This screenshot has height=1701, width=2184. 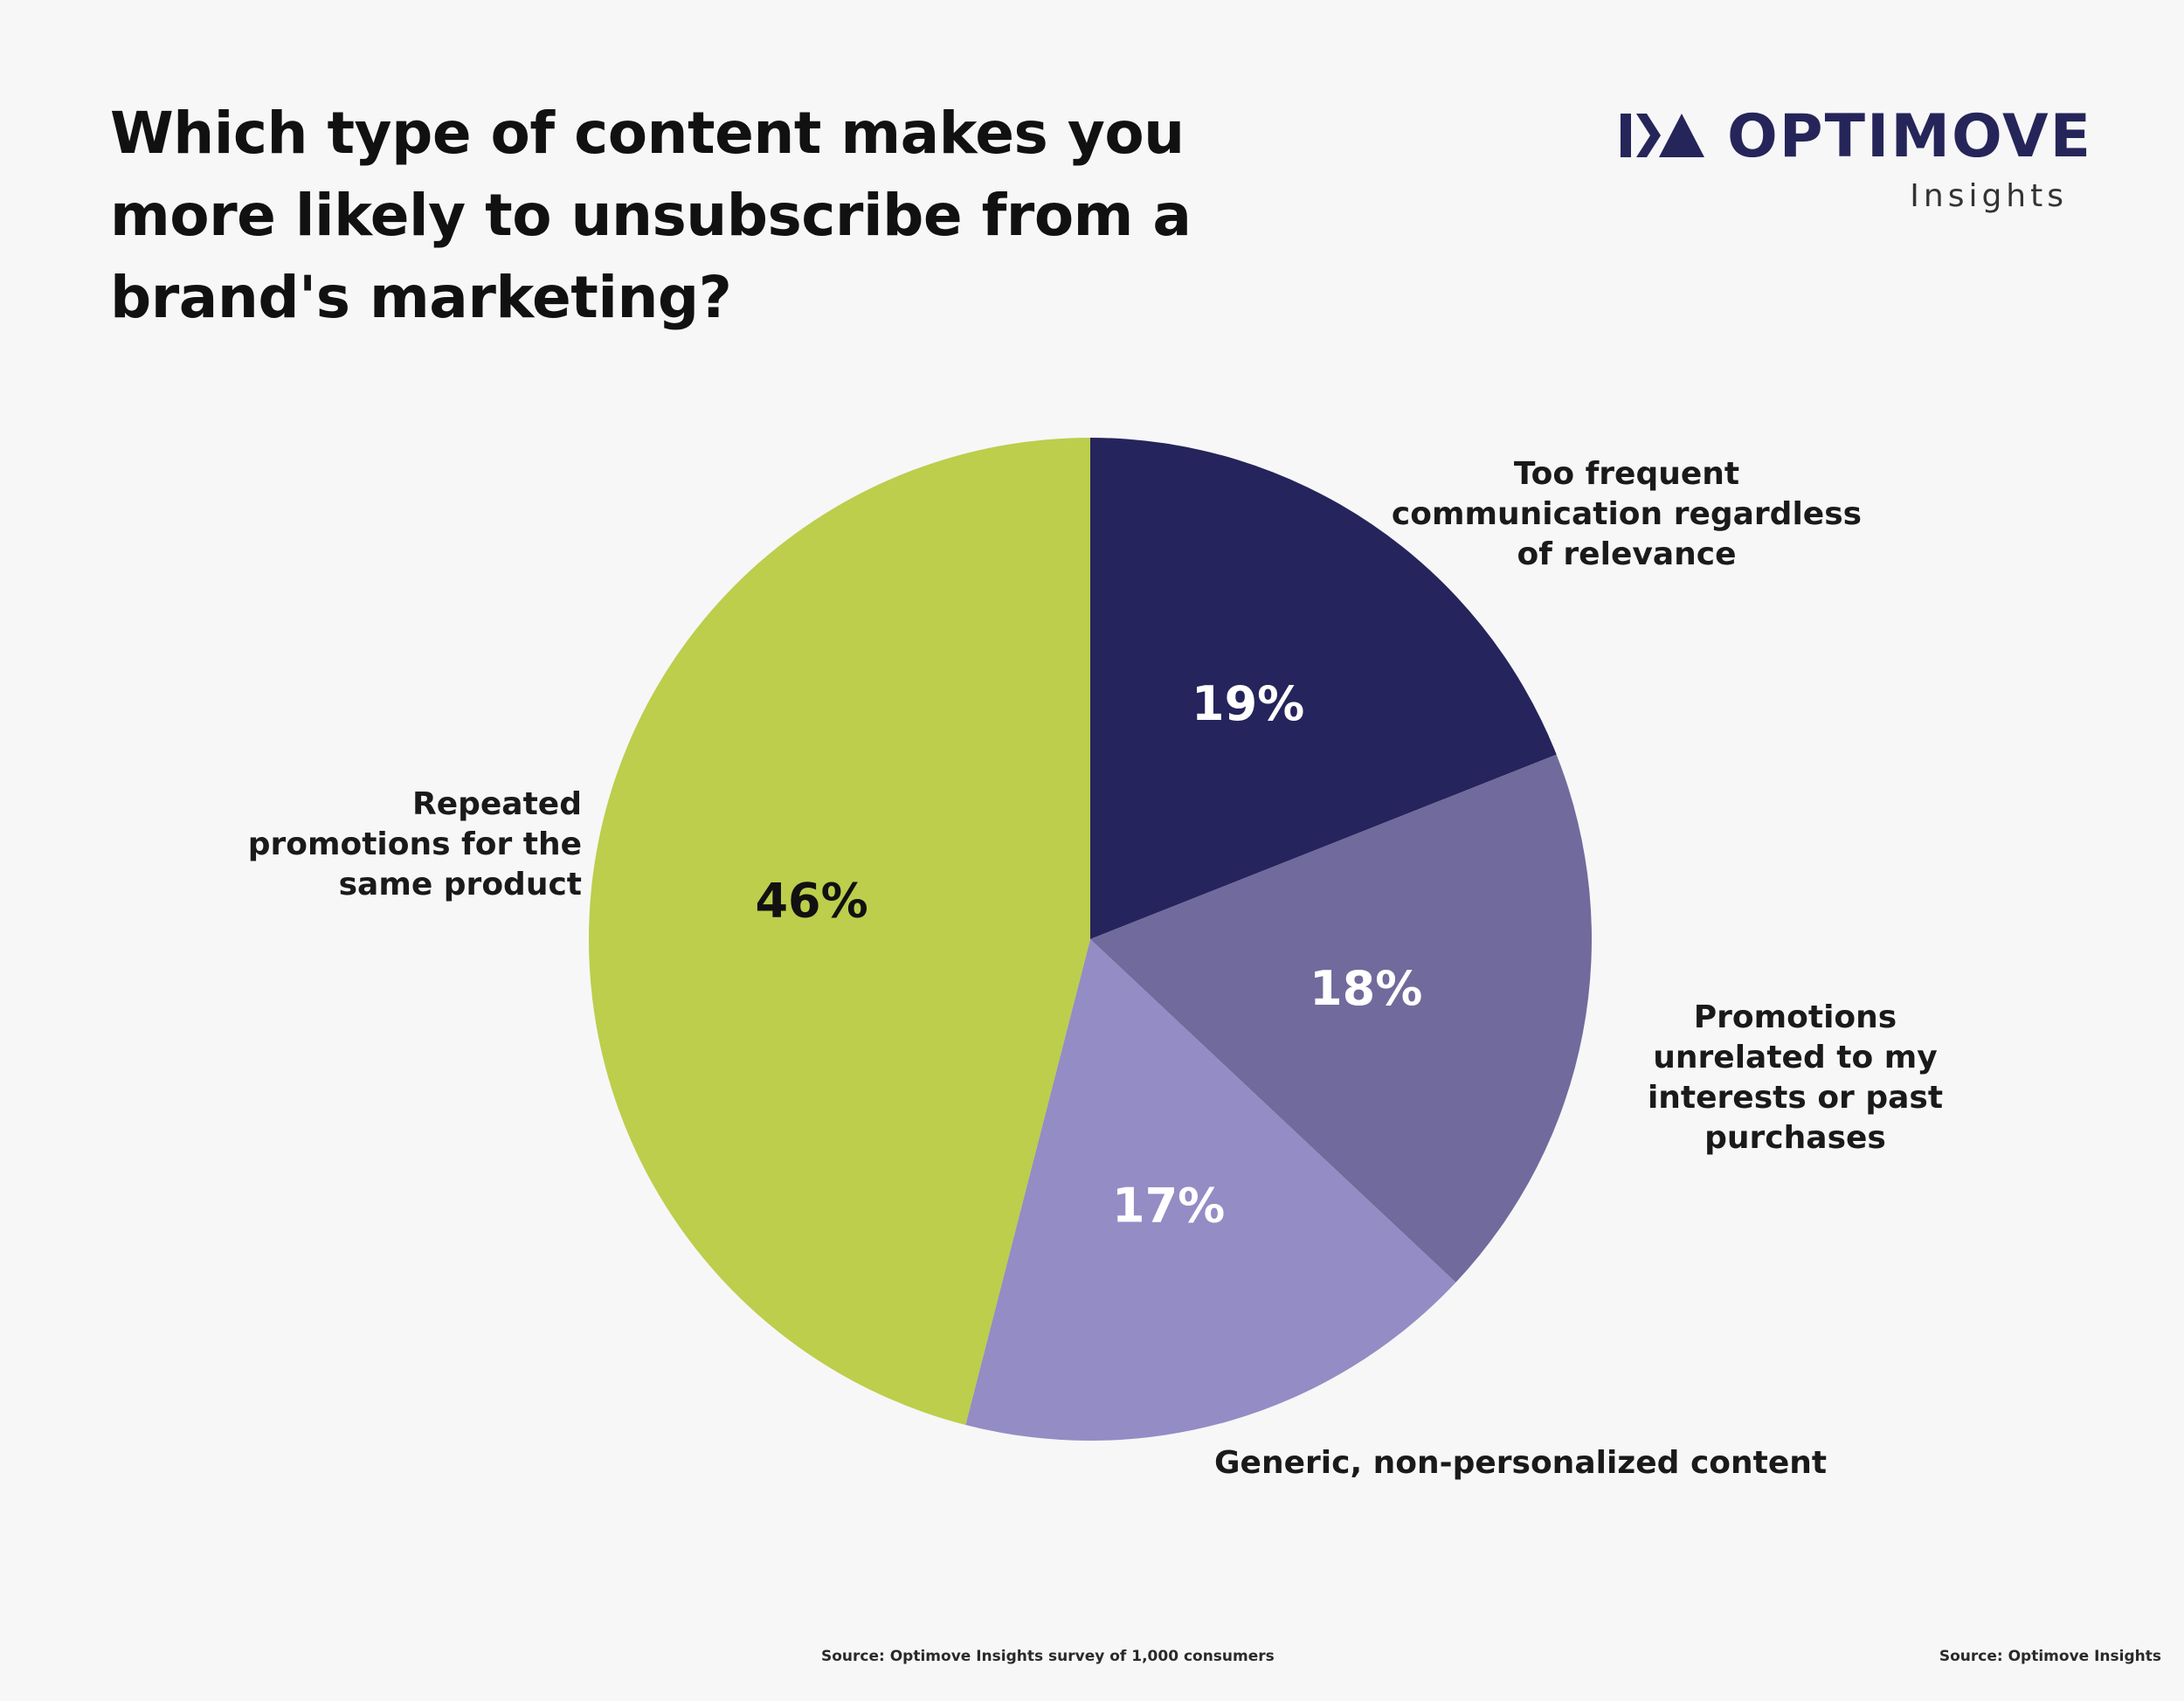 I want to click on slice-value-too-frequent: 19%, so click(x=1248, y=703).